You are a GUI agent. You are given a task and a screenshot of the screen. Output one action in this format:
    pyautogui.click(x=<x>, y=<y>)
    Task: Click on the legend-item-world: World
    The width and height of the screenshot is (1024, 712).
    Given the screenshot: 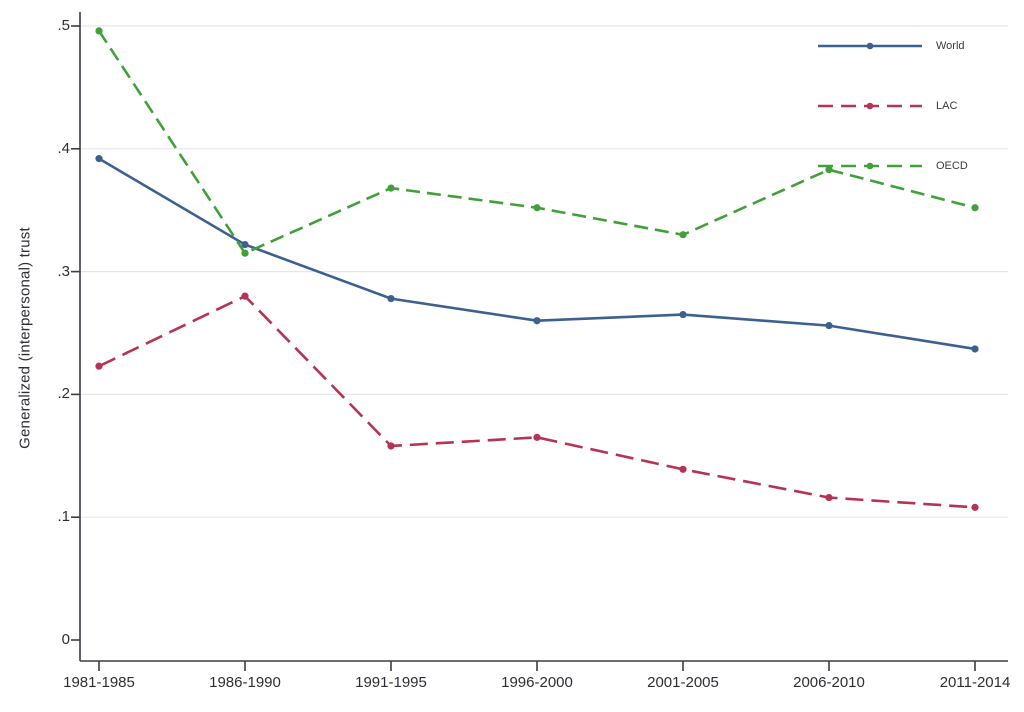 What is the action you would take?
    pyautogui.click(x=893, y=46)
    